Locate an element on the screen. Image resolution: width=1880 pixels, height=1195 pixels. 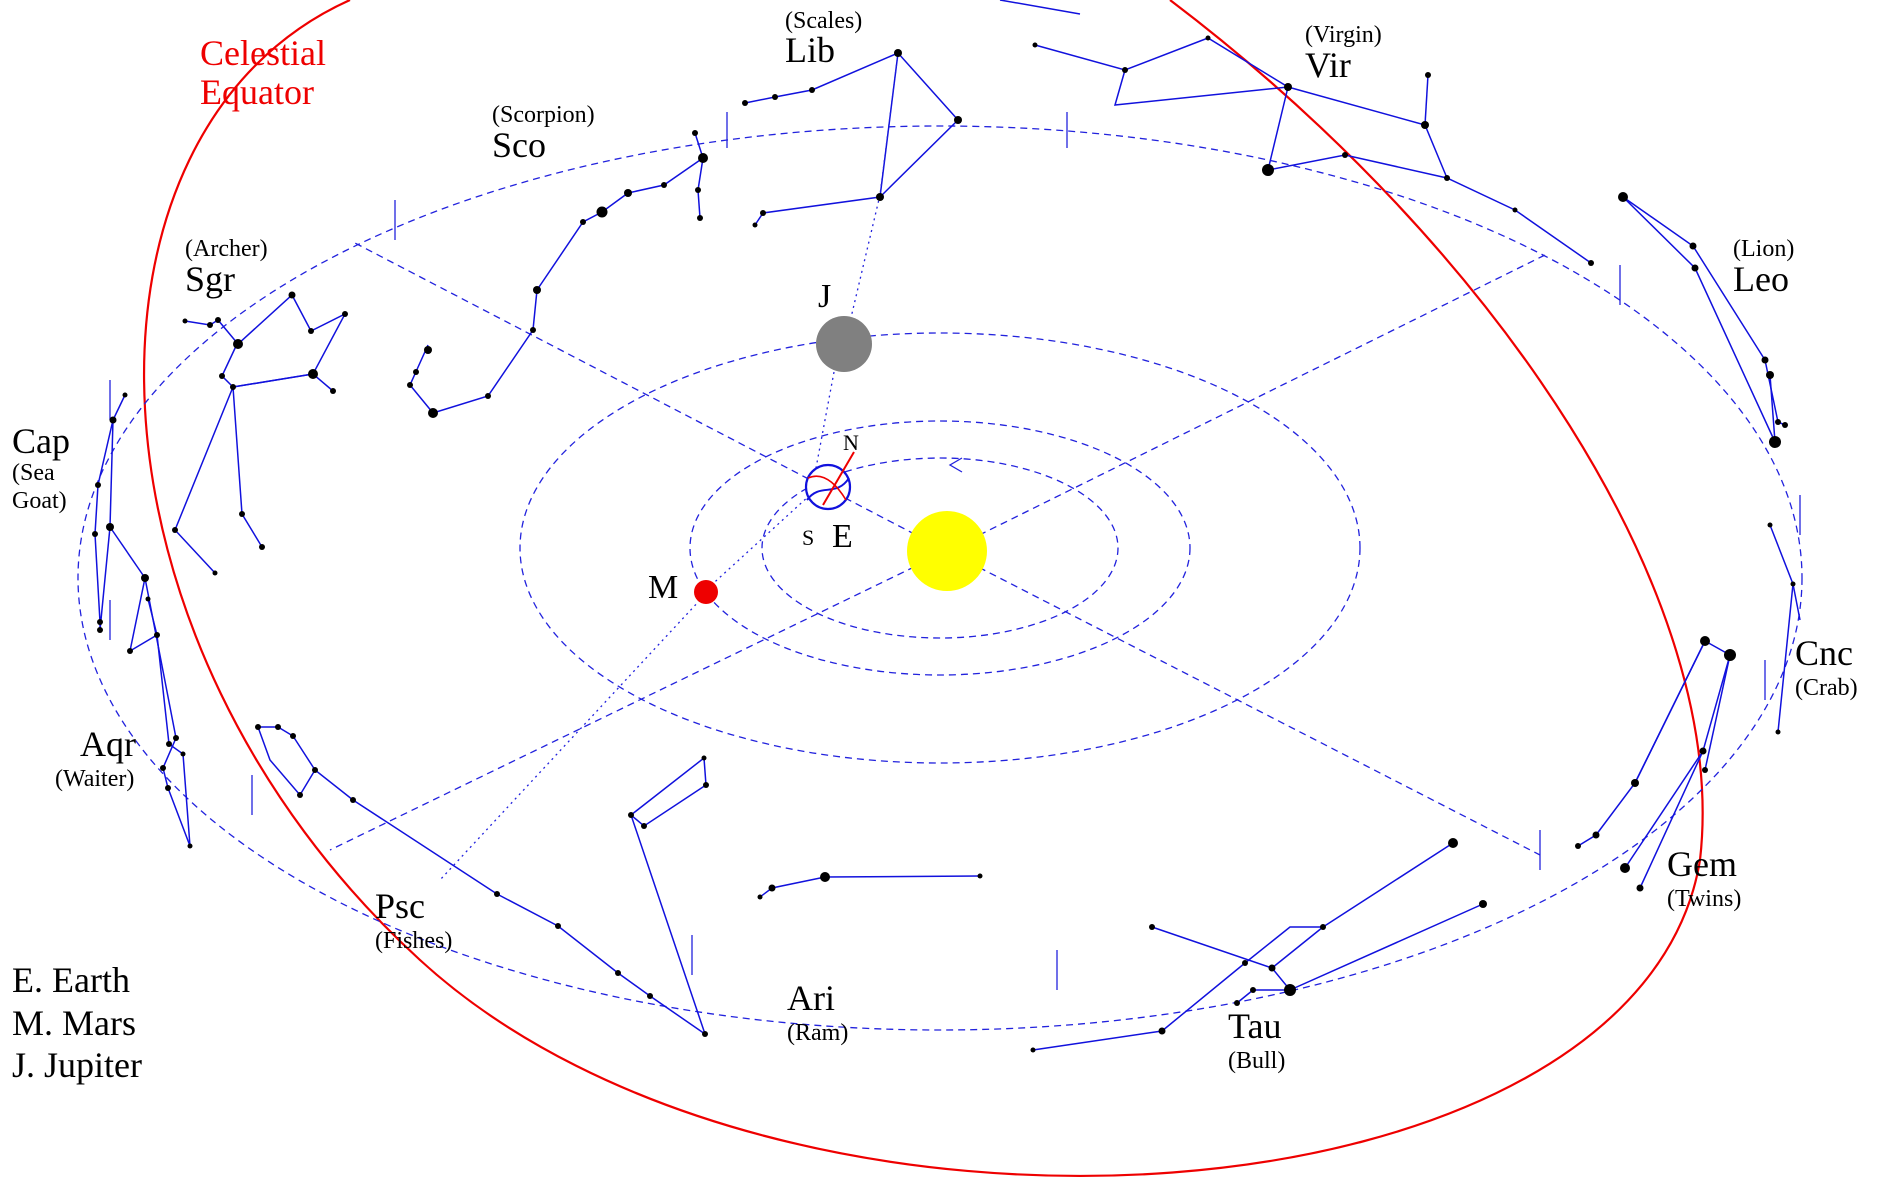
leo-name: (Lion) is located at coordinates (1763, 249).